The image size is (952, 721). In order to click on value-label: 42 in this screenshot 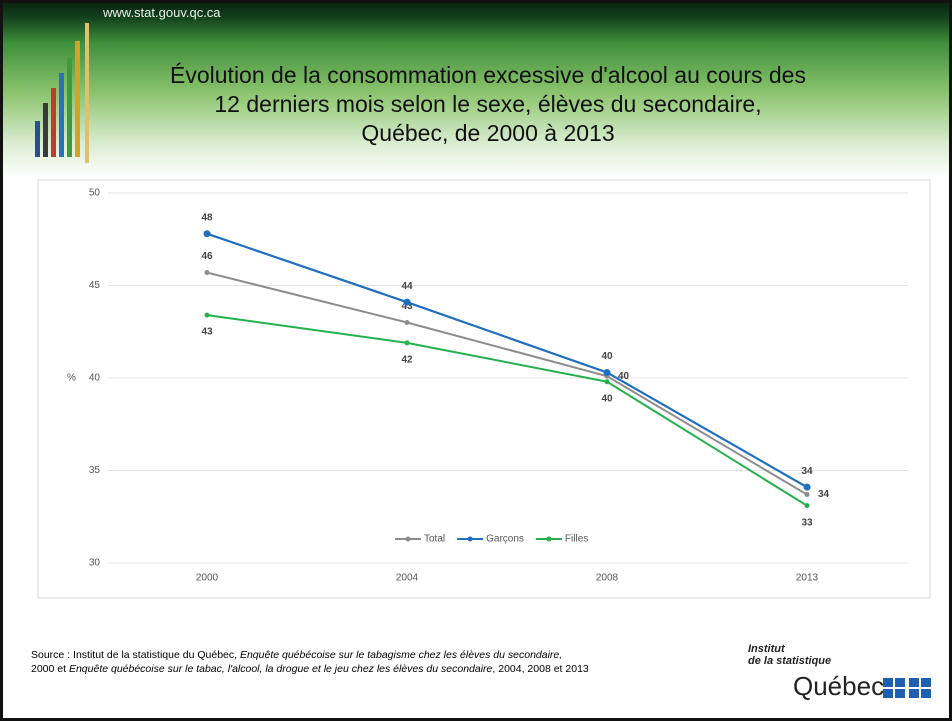, I will do `click(407, 359)`.